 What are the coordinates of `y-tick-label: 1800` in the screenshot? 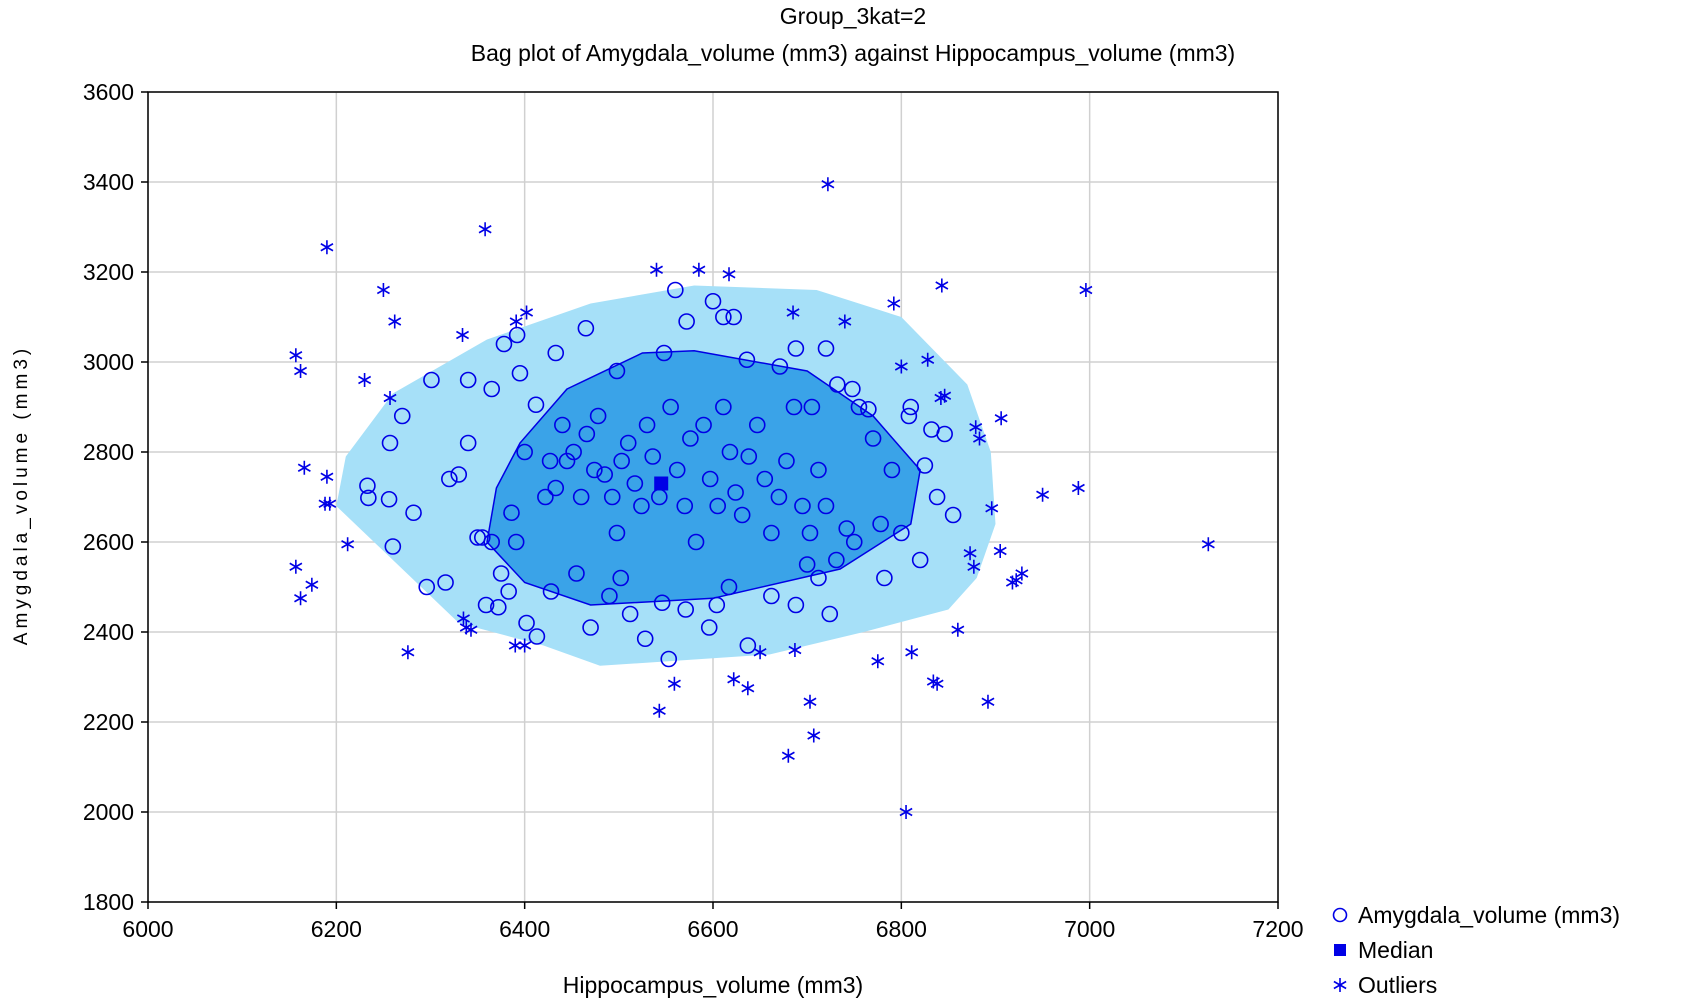 It's located at (108, 902).